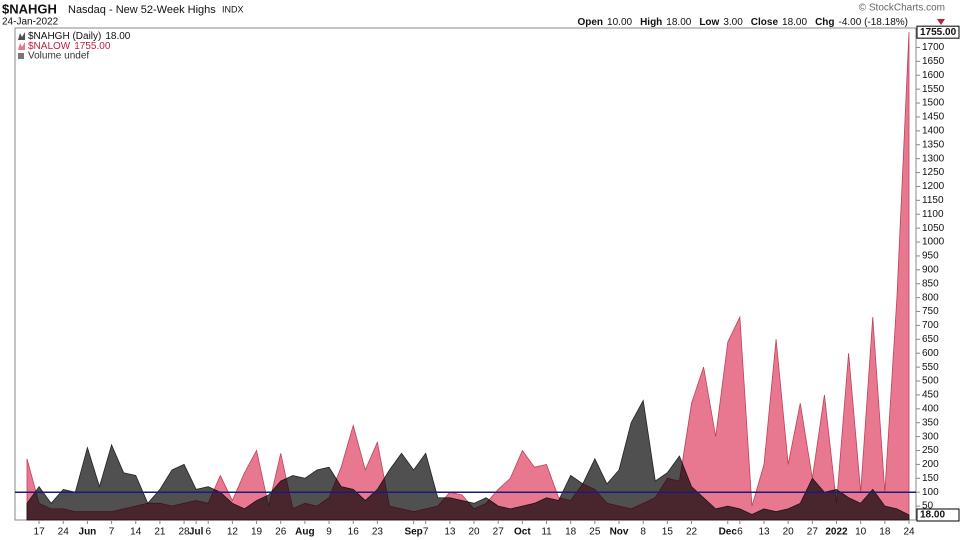 This screenshot has height=540, width=960. What do you see at coordinates (728, 532) in the screenshot?
I see `x-tick-label: Dec` at bounding box center [728, 532].